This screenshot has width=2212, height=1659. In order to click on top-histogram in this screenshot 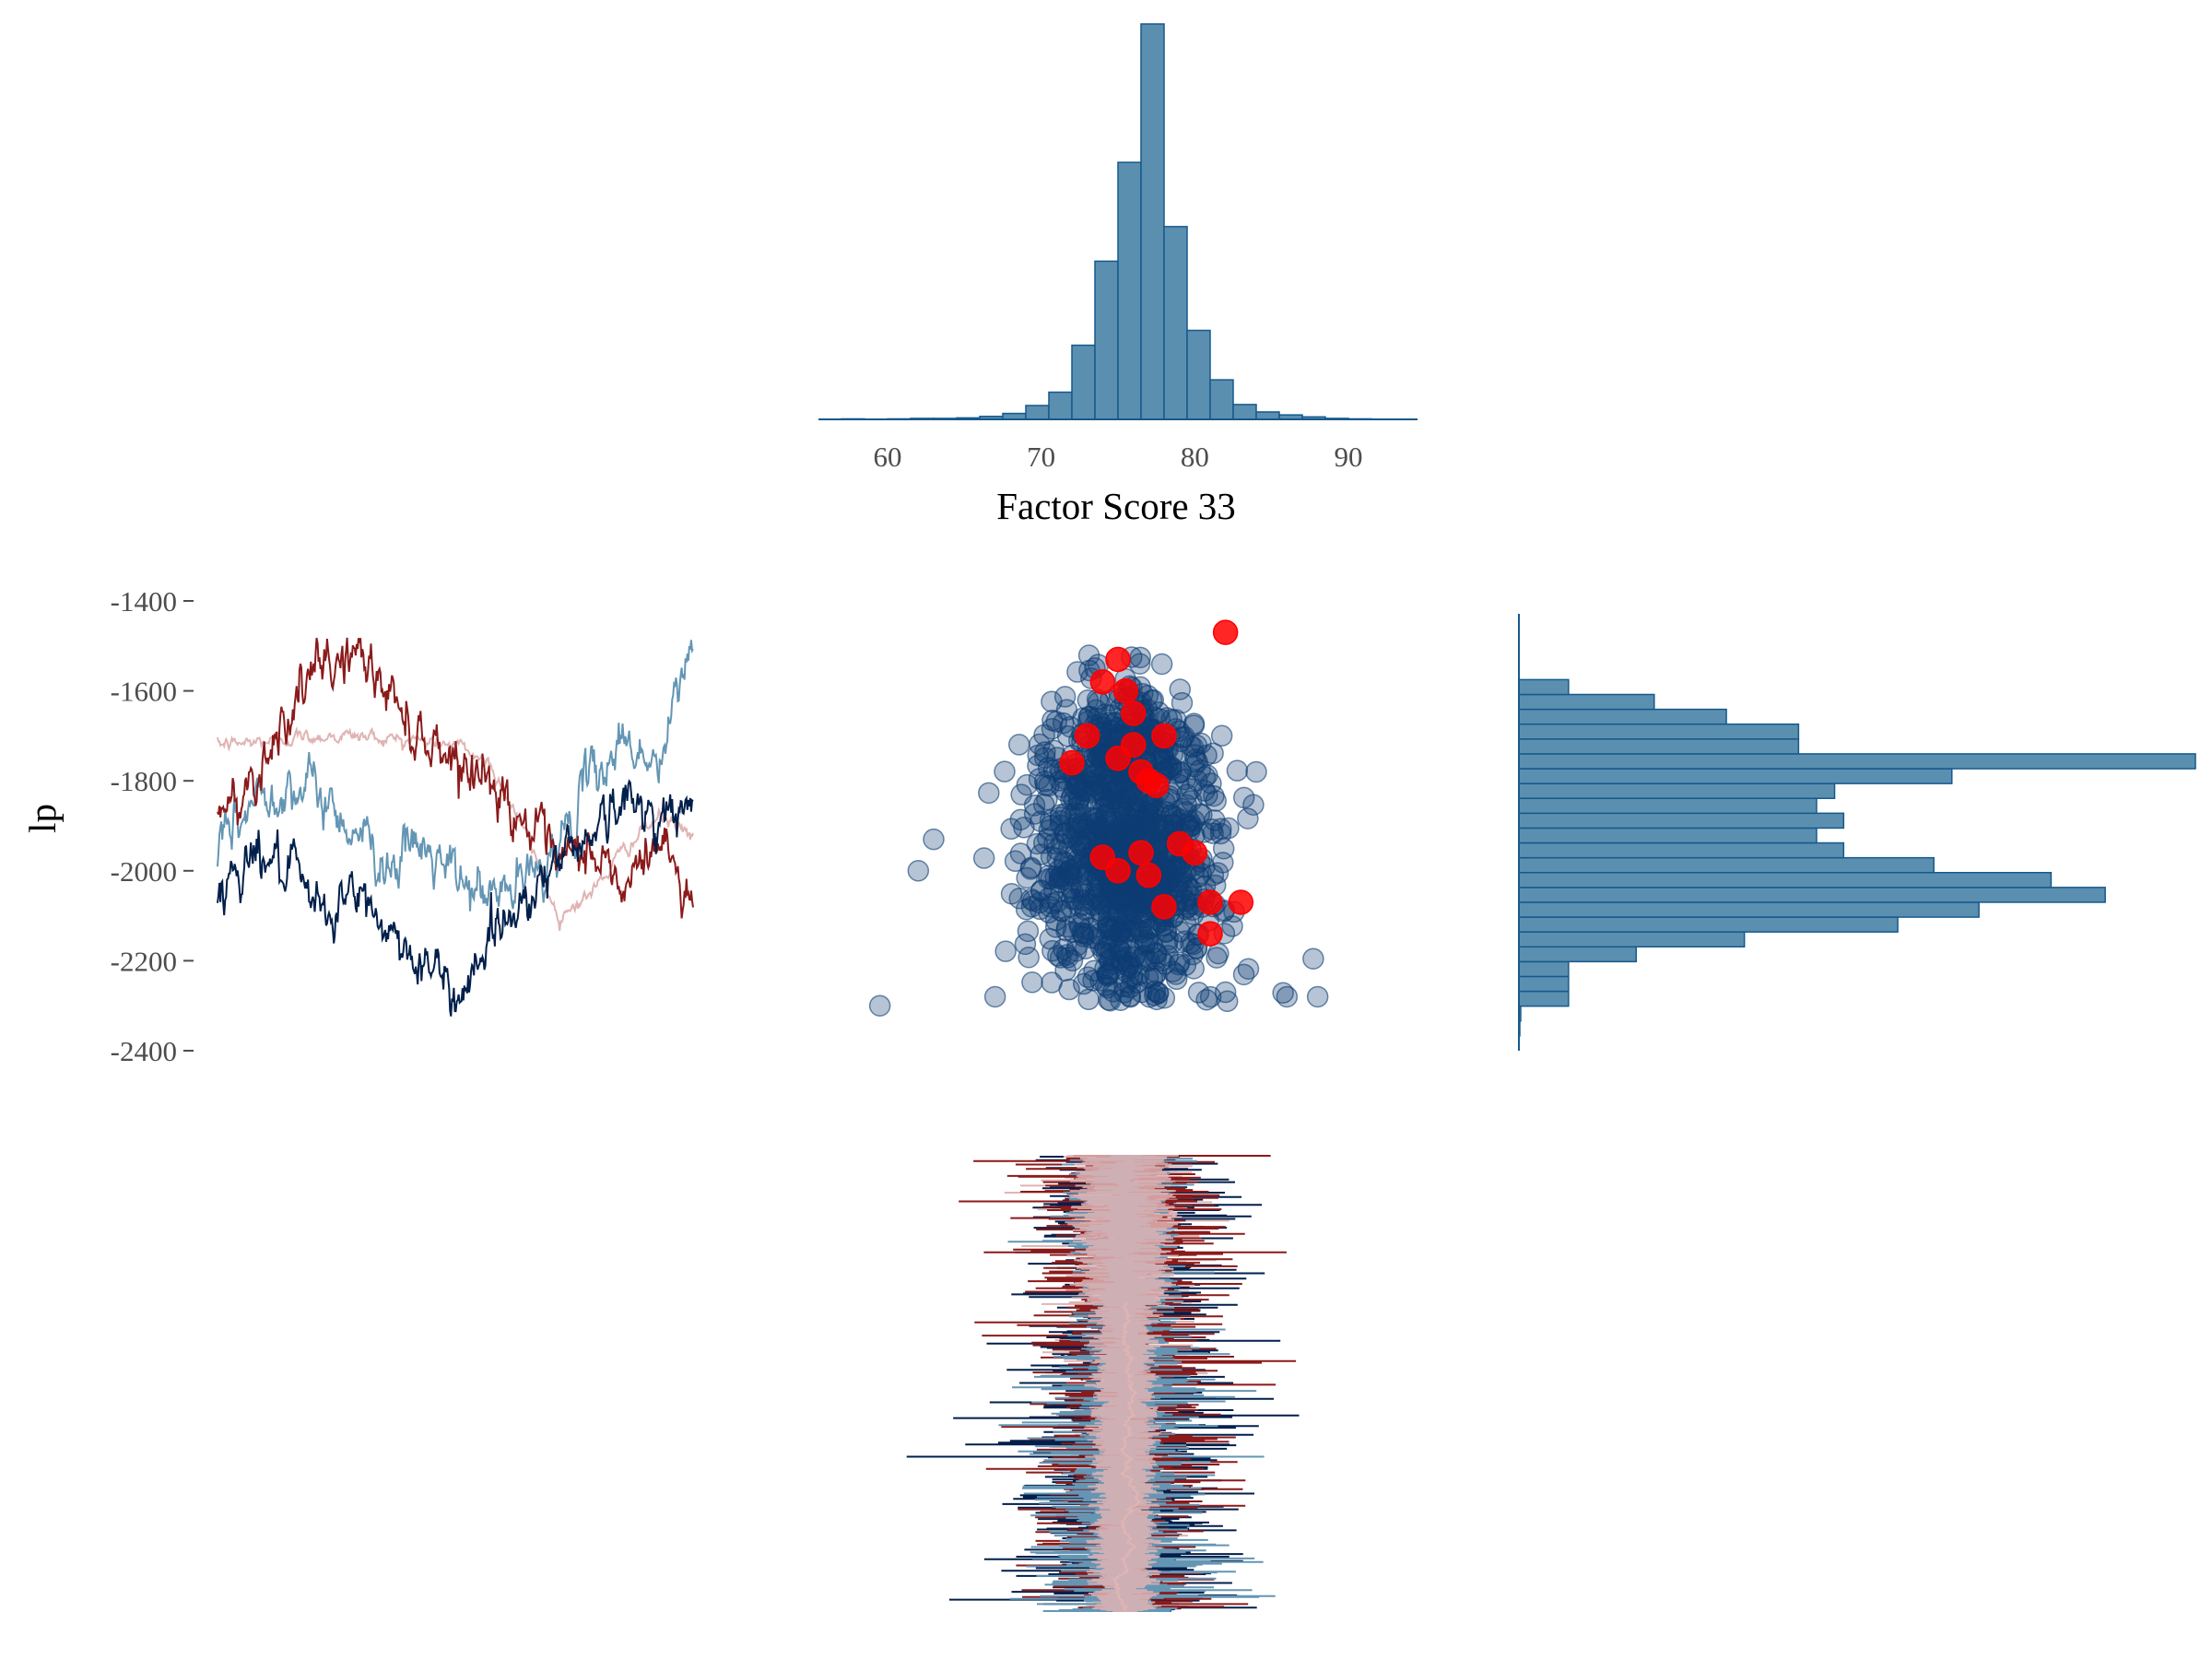, I will do `click(1106, 221)`.